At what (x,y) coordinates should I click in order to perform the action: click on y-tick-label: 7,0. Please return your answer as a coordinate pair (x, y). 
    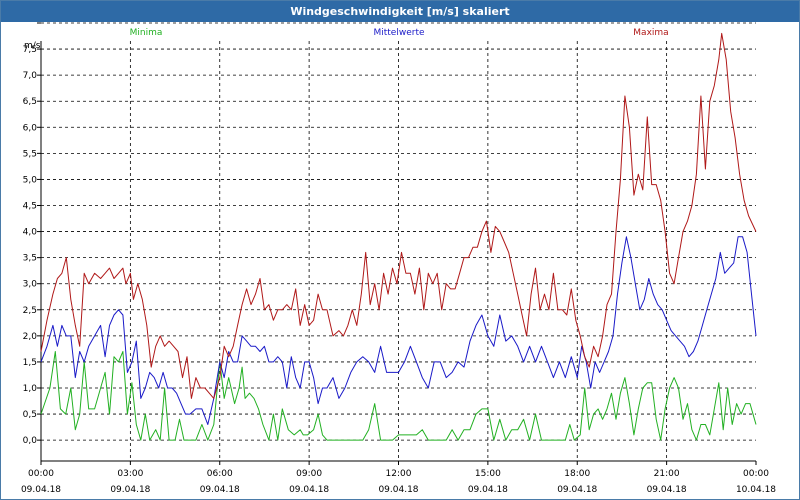
    Looking at the image, I should click on (30, 76).